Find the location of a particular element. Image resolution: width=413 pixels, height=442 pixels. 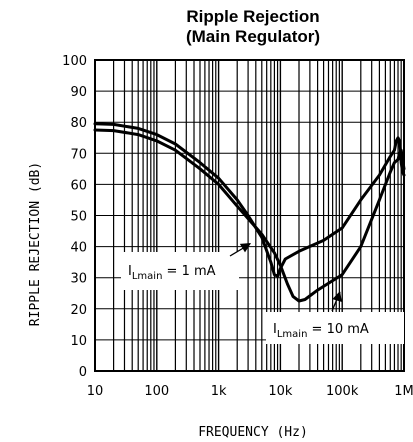

x-tick-label: 1M is located at coordinates (403, 391).